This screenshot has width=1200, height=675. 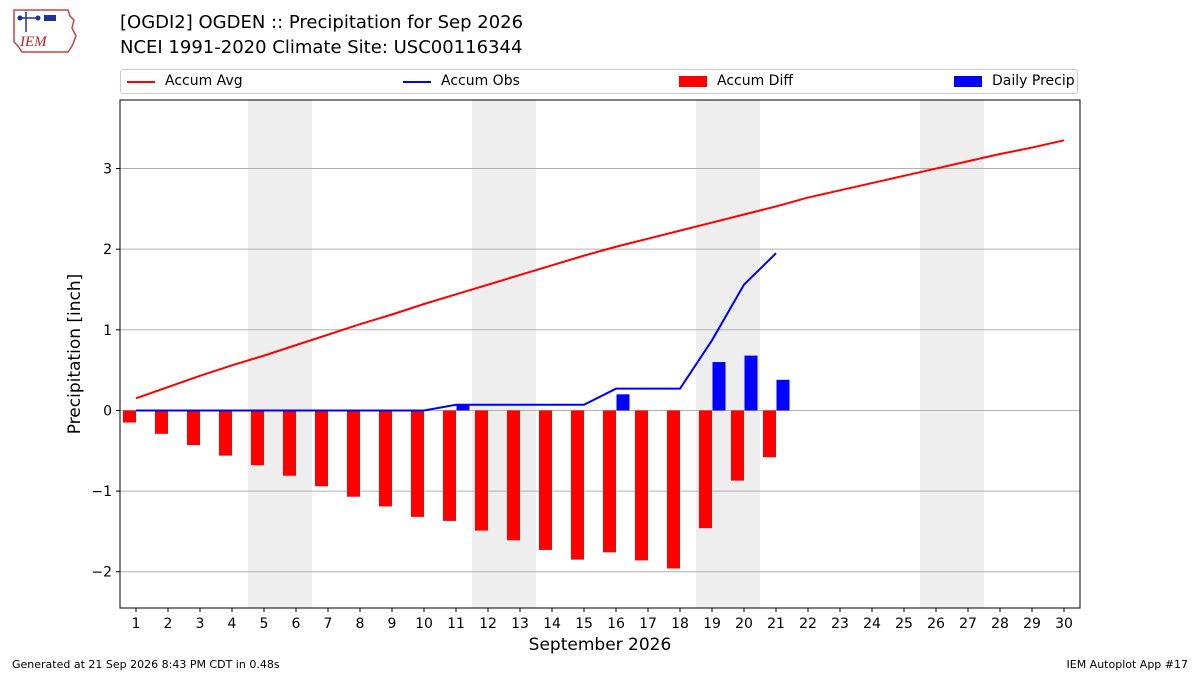 What do you see at coordinates (693, 81) in the screenshot?
I see `legend-swatch-accum-diff` at bounding box center [693, 81].